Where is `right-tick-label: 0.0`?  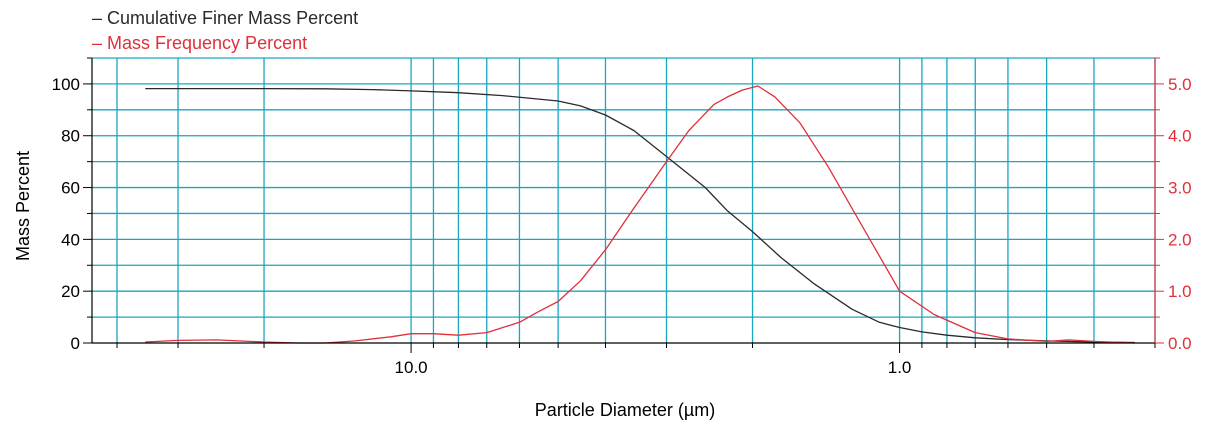
right-tick-label: 0.0 is located at coordinates (1180, 343).